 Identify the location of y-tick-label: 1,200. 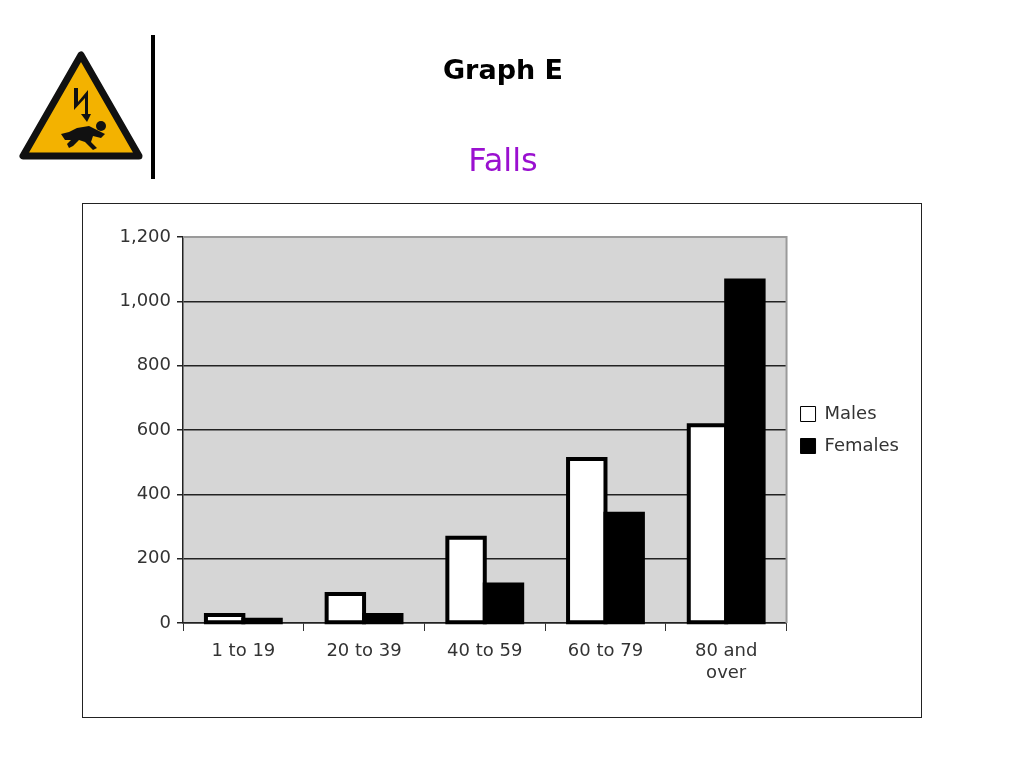
(145, 235).